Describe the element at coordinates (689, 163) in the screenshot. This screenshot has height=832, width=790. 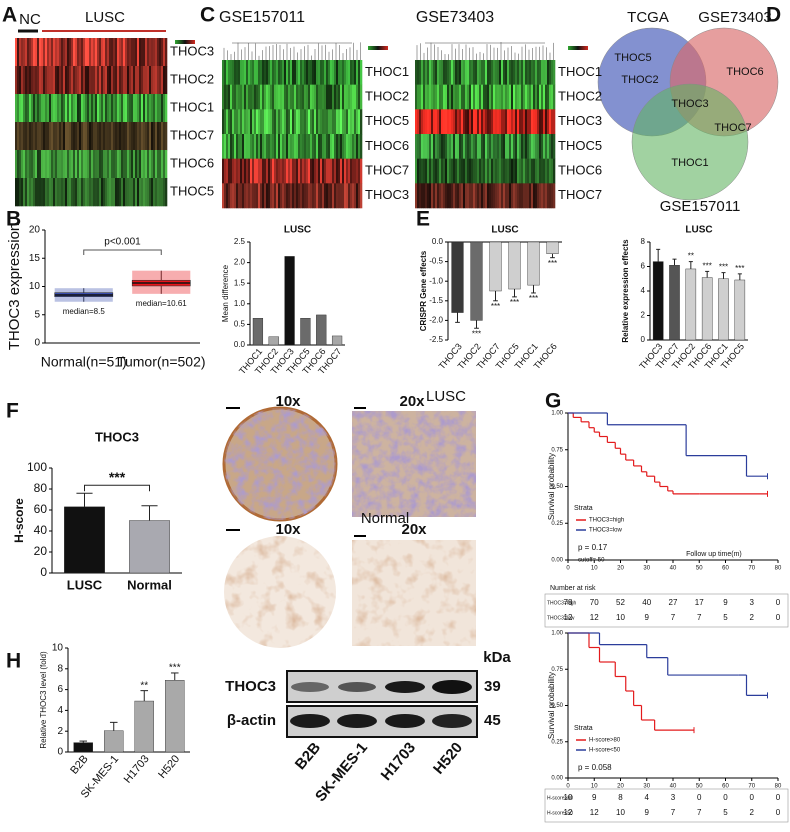
I see `venn-item: THOC1` at that location.